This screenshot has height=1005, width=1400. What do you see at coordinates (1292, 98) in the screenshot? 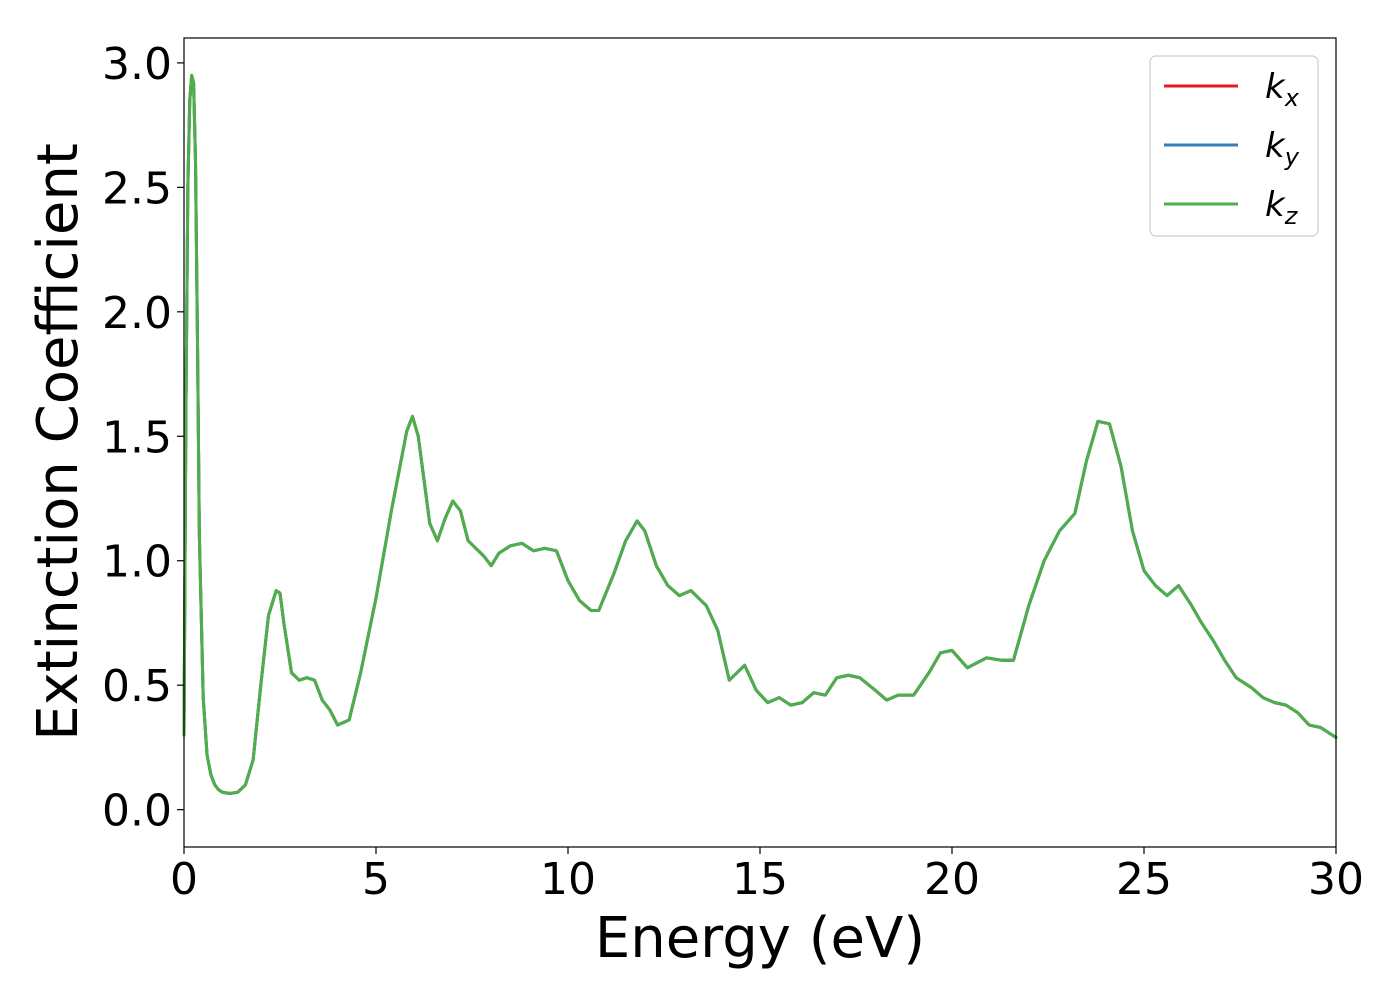
I see `legend-subscript: x` at bounding box center [1292, 98].